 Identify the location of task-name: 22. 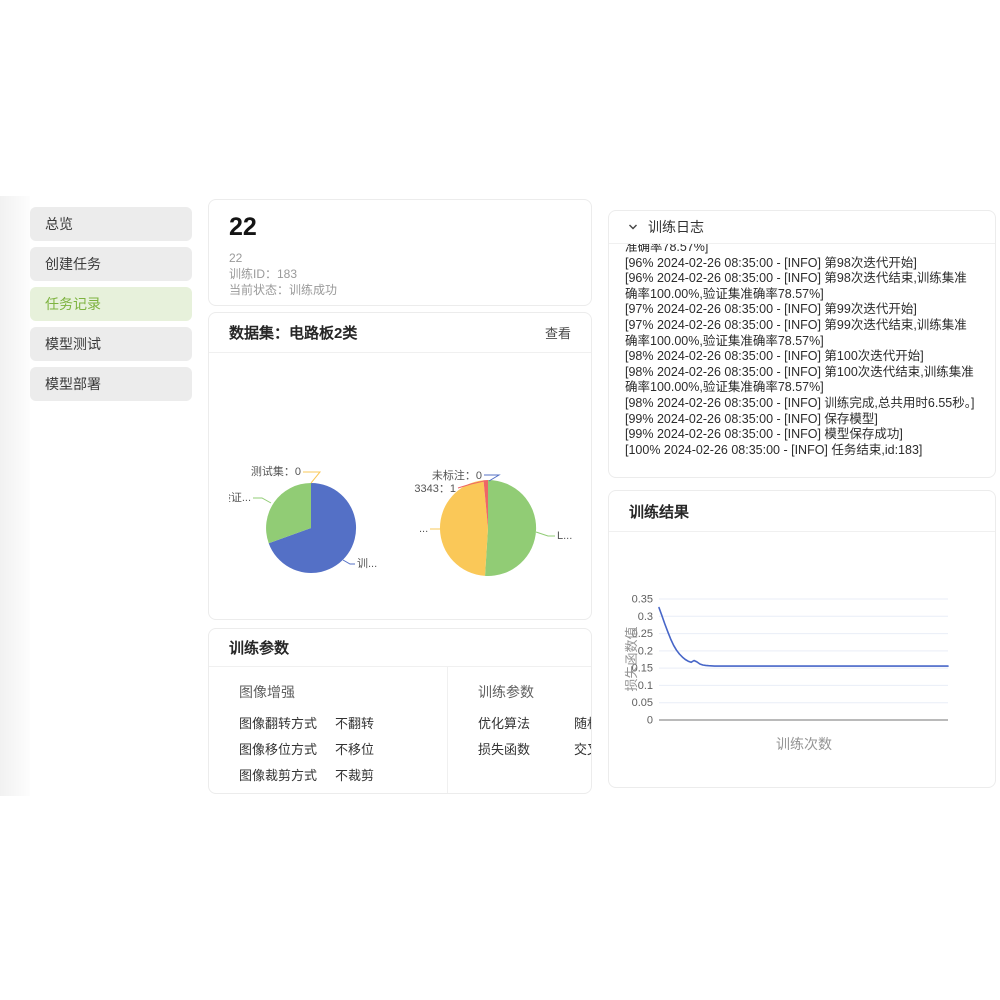
(236, 258).